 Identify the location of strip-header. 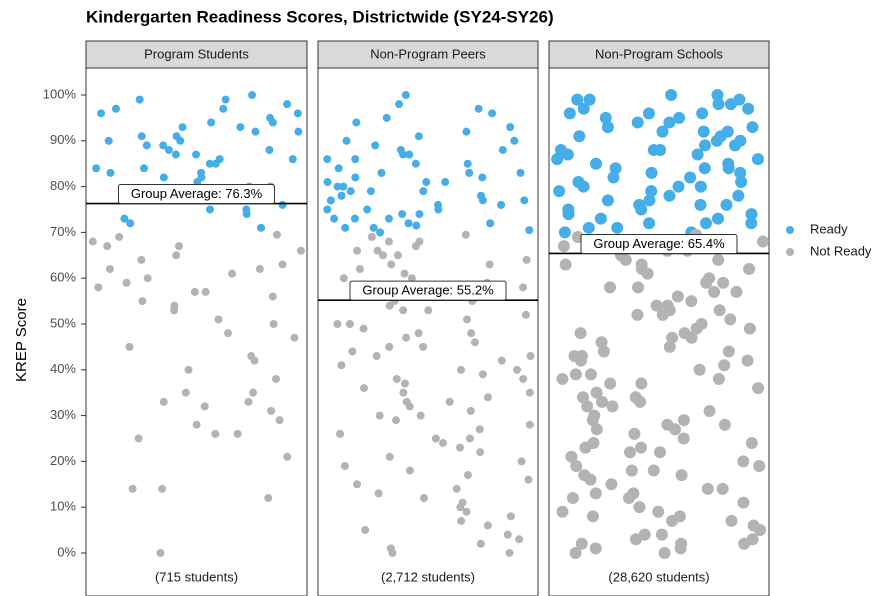
(428, 54).